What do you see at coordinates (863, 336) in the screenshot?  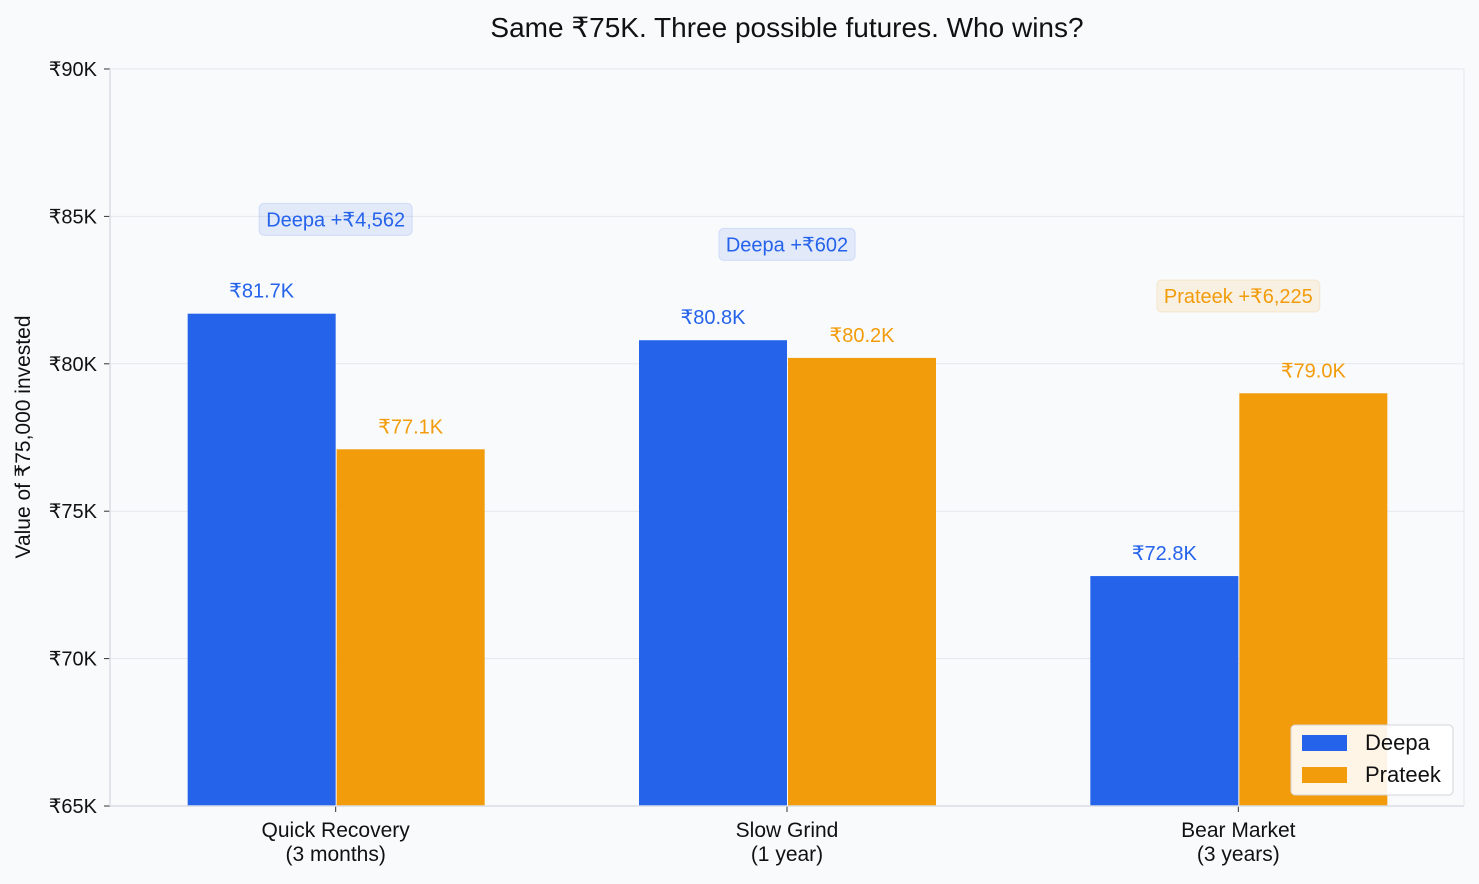 I see `bar-value-label: ₹80.2K` at bounding box center [863, 336].